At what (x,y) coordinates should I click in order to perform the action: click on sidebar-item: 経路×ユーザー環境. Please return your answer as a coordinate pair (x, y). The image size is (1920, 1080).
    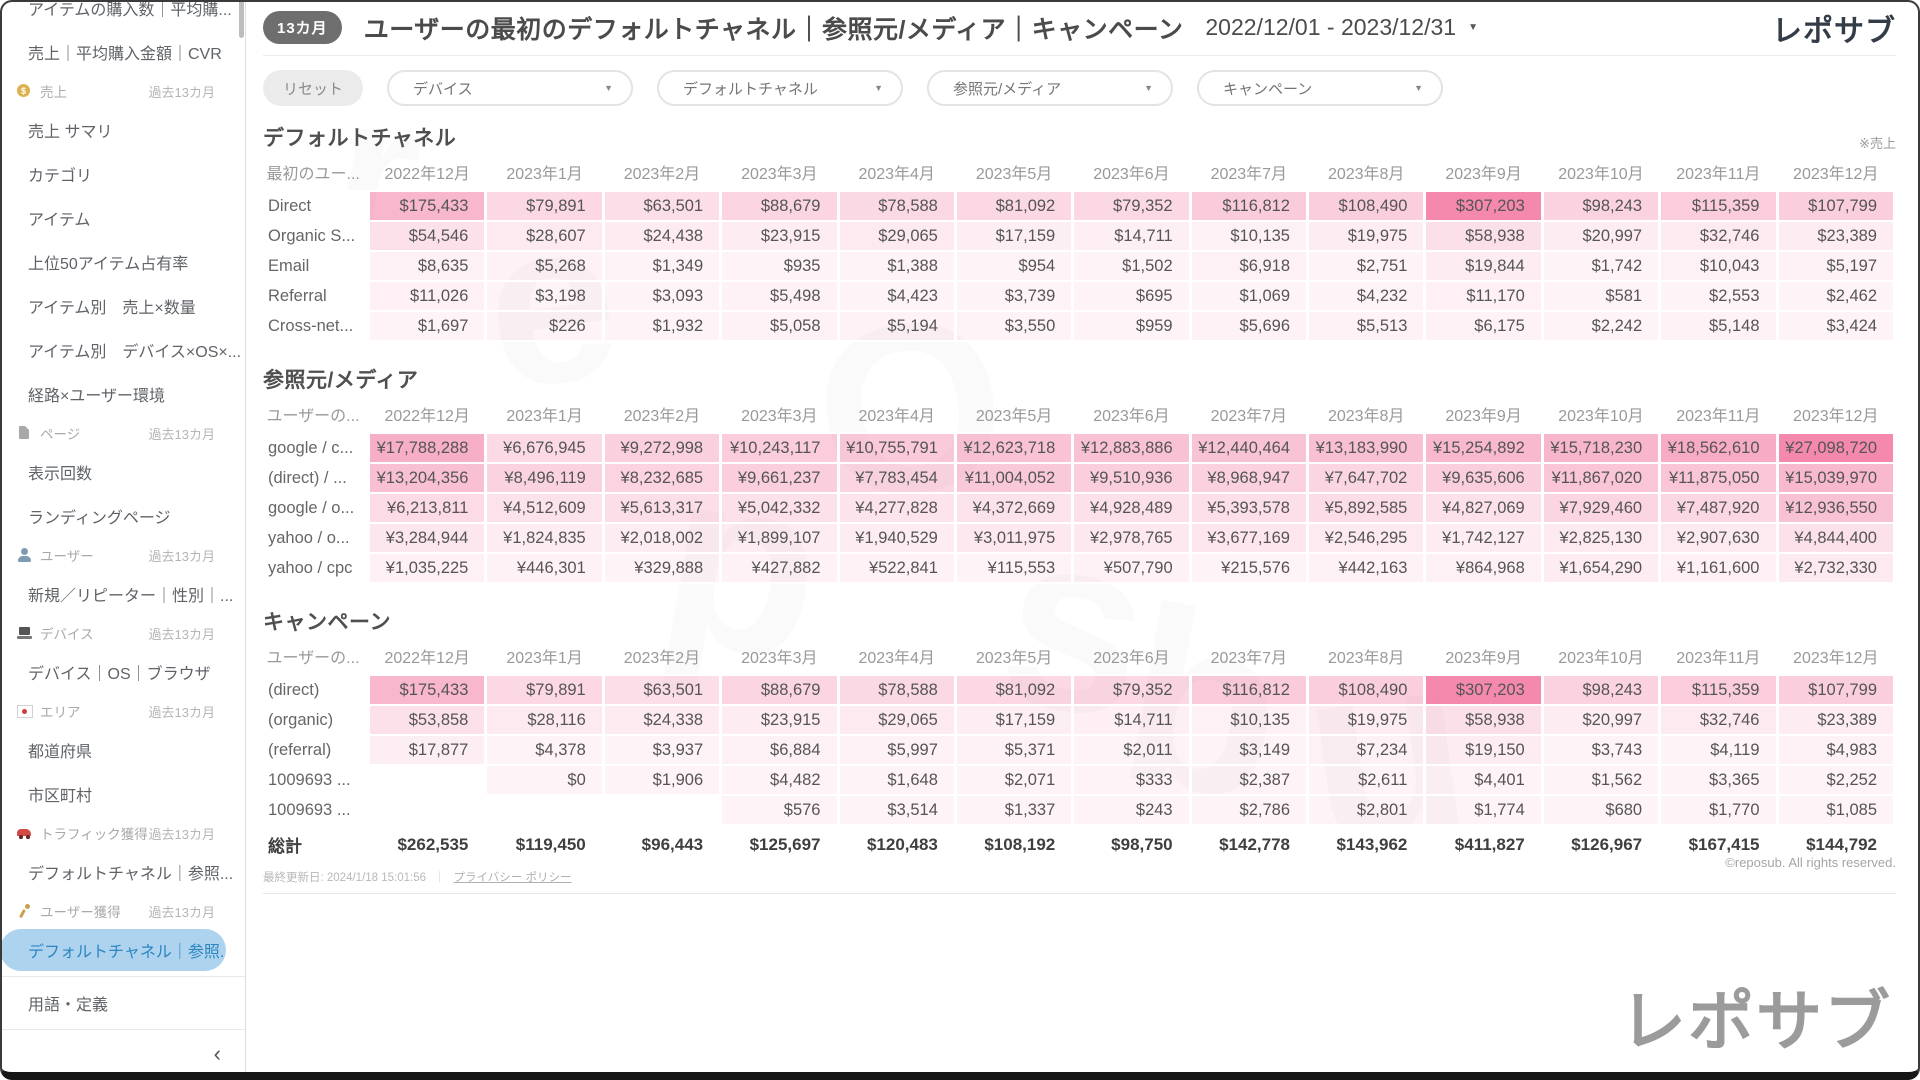
    Looking at the image, I should click on (97, 396).